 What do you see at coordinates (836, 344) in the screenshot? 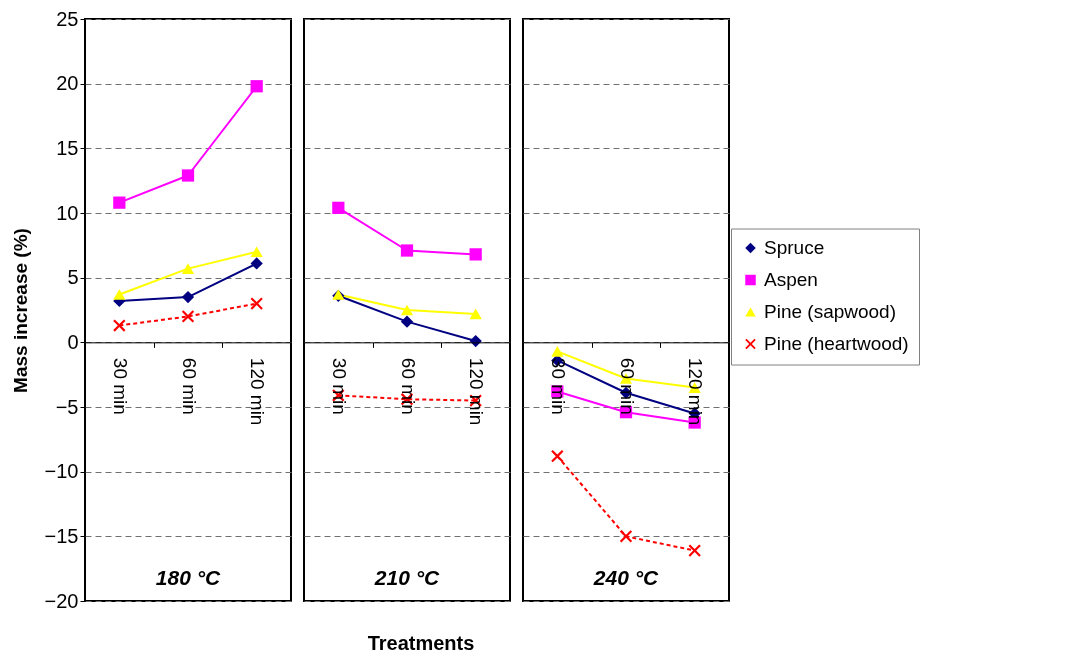
I see `legend-label: Pine (heartwood)` at bounding box center [836, 344].